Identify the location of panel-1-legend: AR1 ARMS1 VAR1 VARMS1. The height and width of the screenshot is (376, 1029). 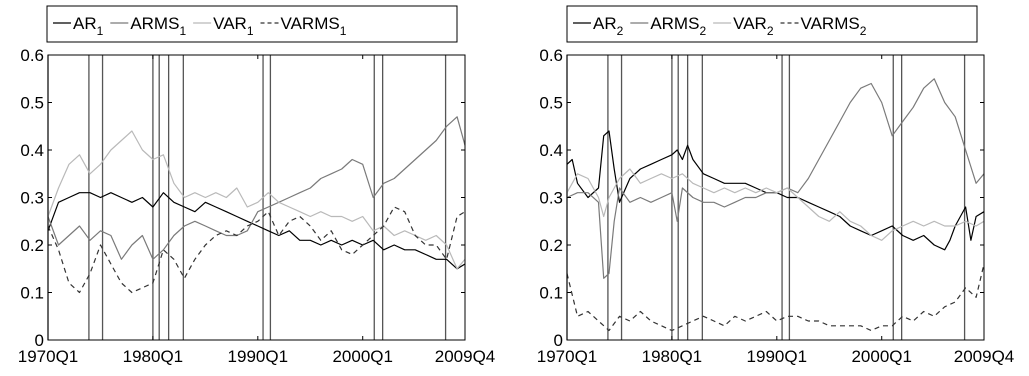
(252, 24).